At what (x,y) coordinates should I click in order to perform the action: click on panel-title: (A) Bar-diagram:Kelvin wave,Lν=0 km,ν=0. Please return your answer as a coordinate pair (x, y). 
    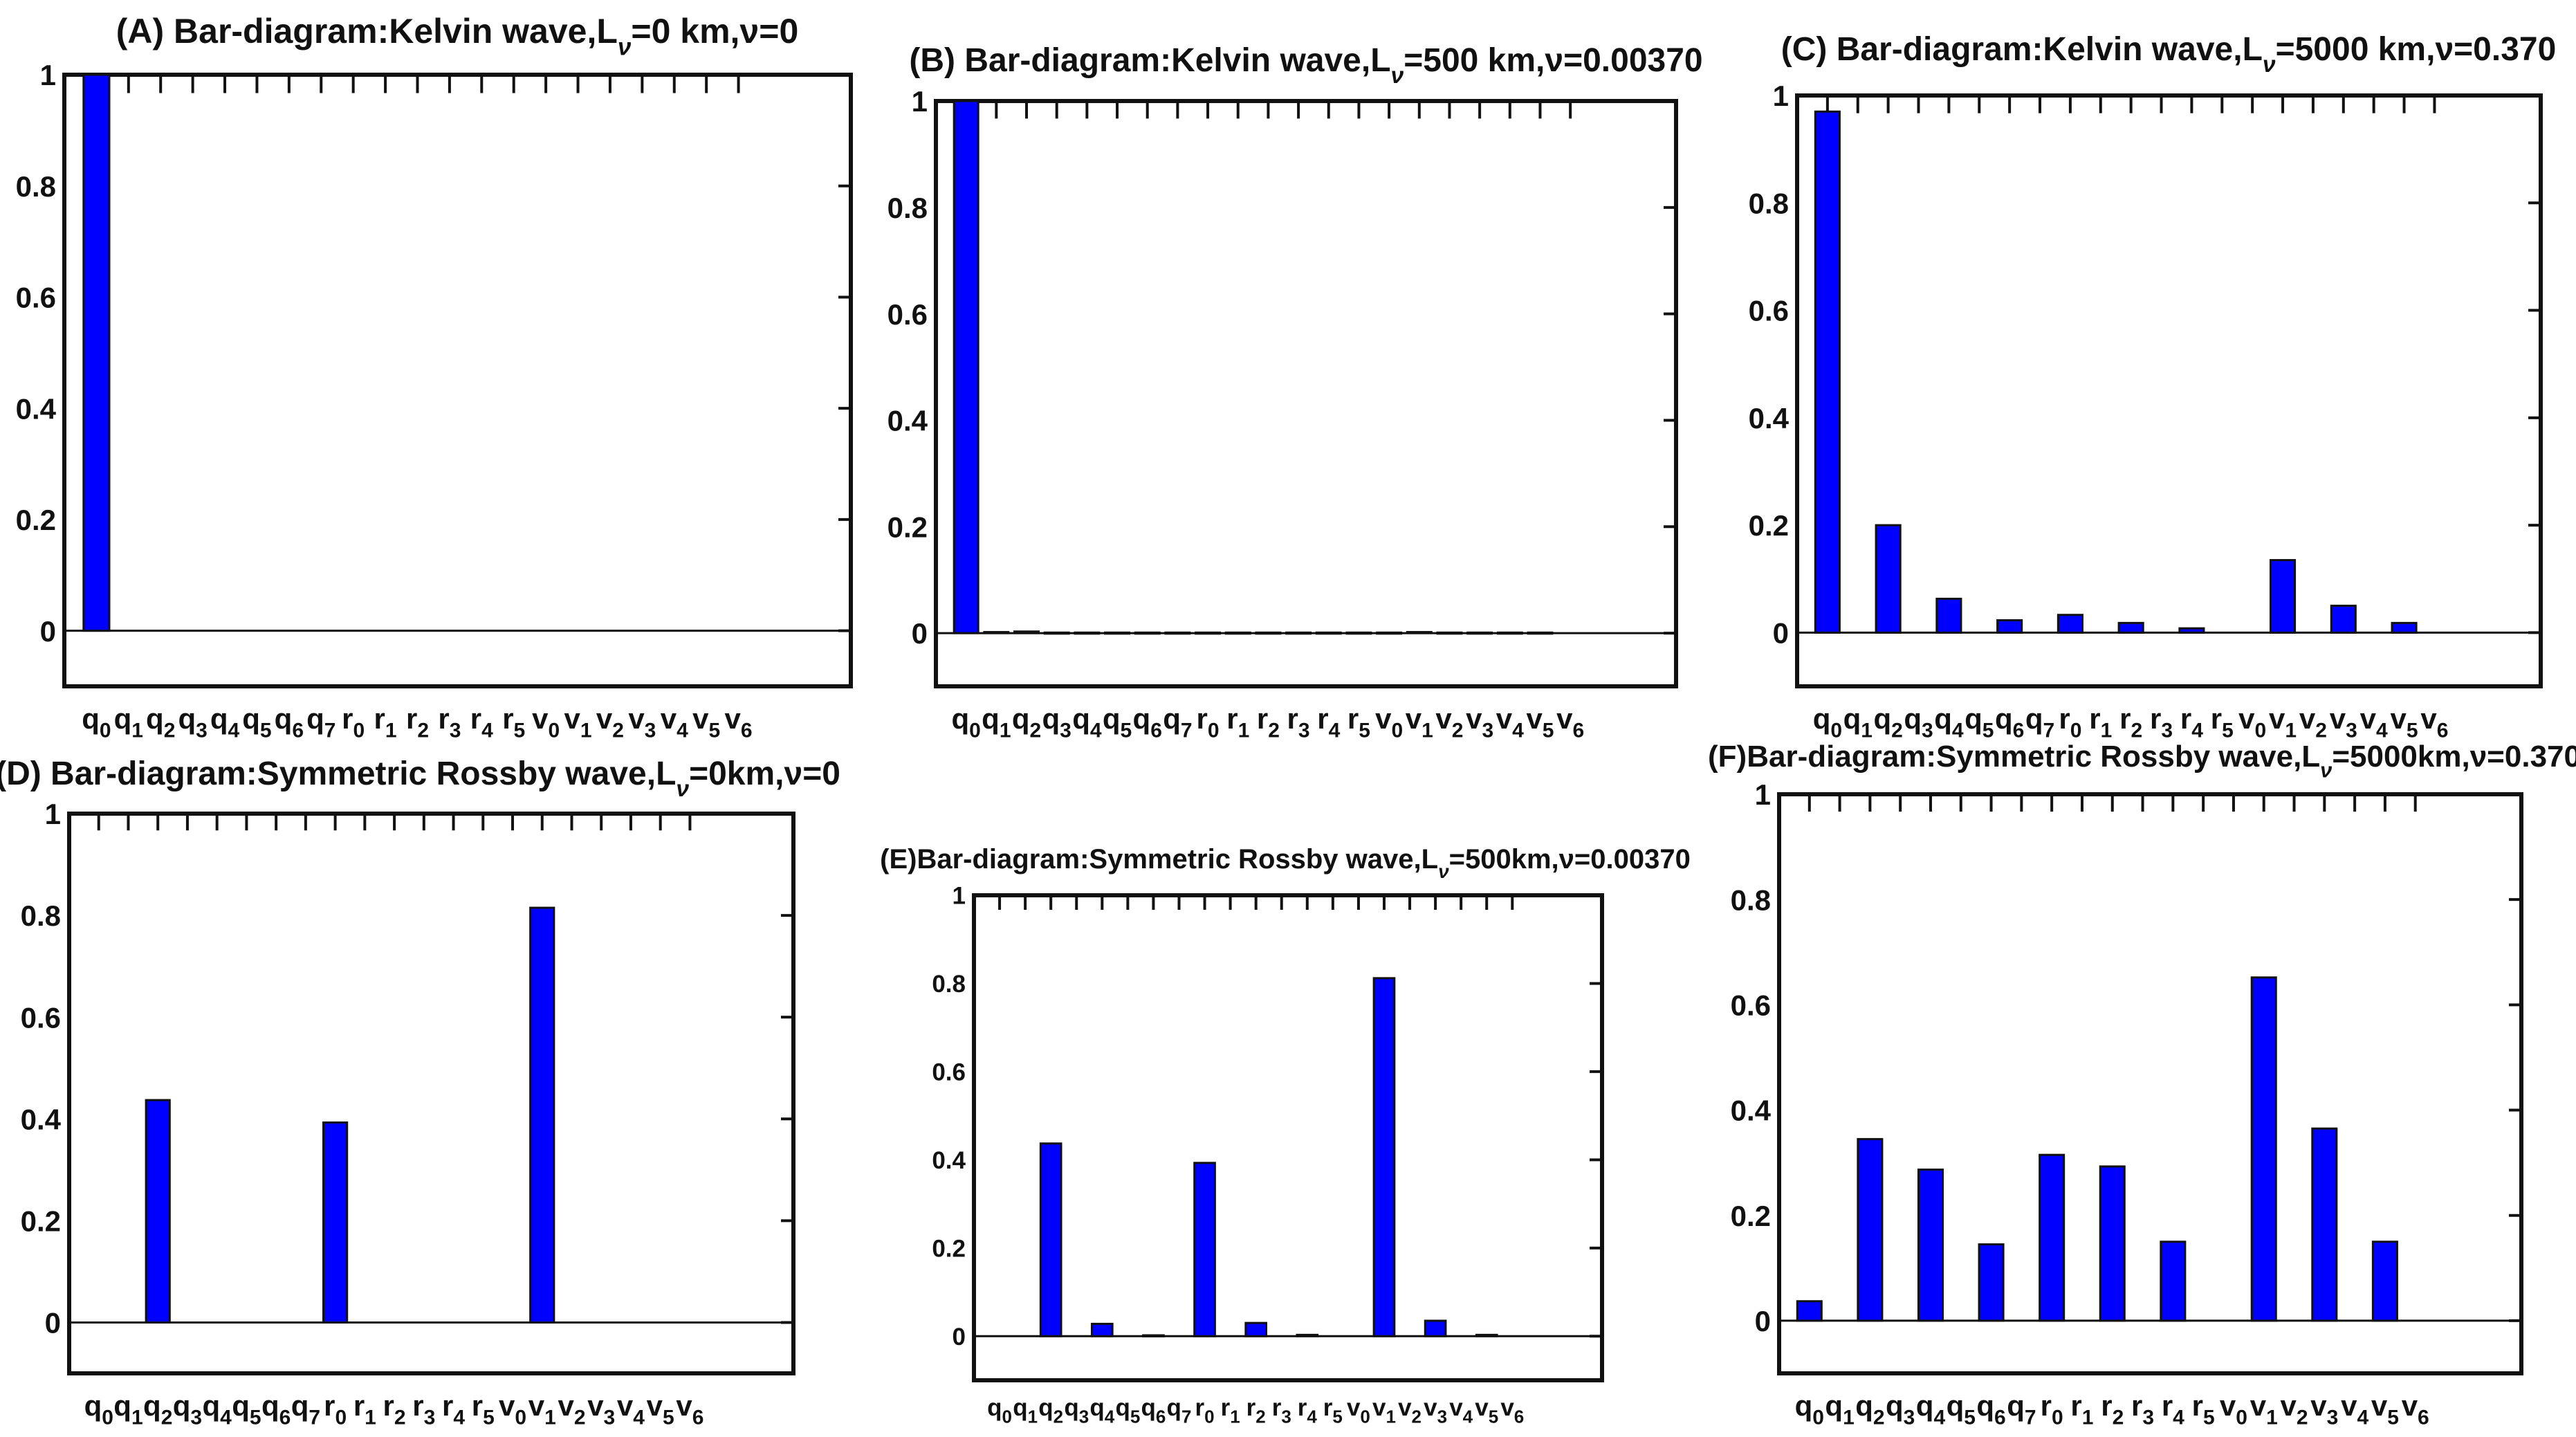
    Looking at the image, I should click on (457, 36).